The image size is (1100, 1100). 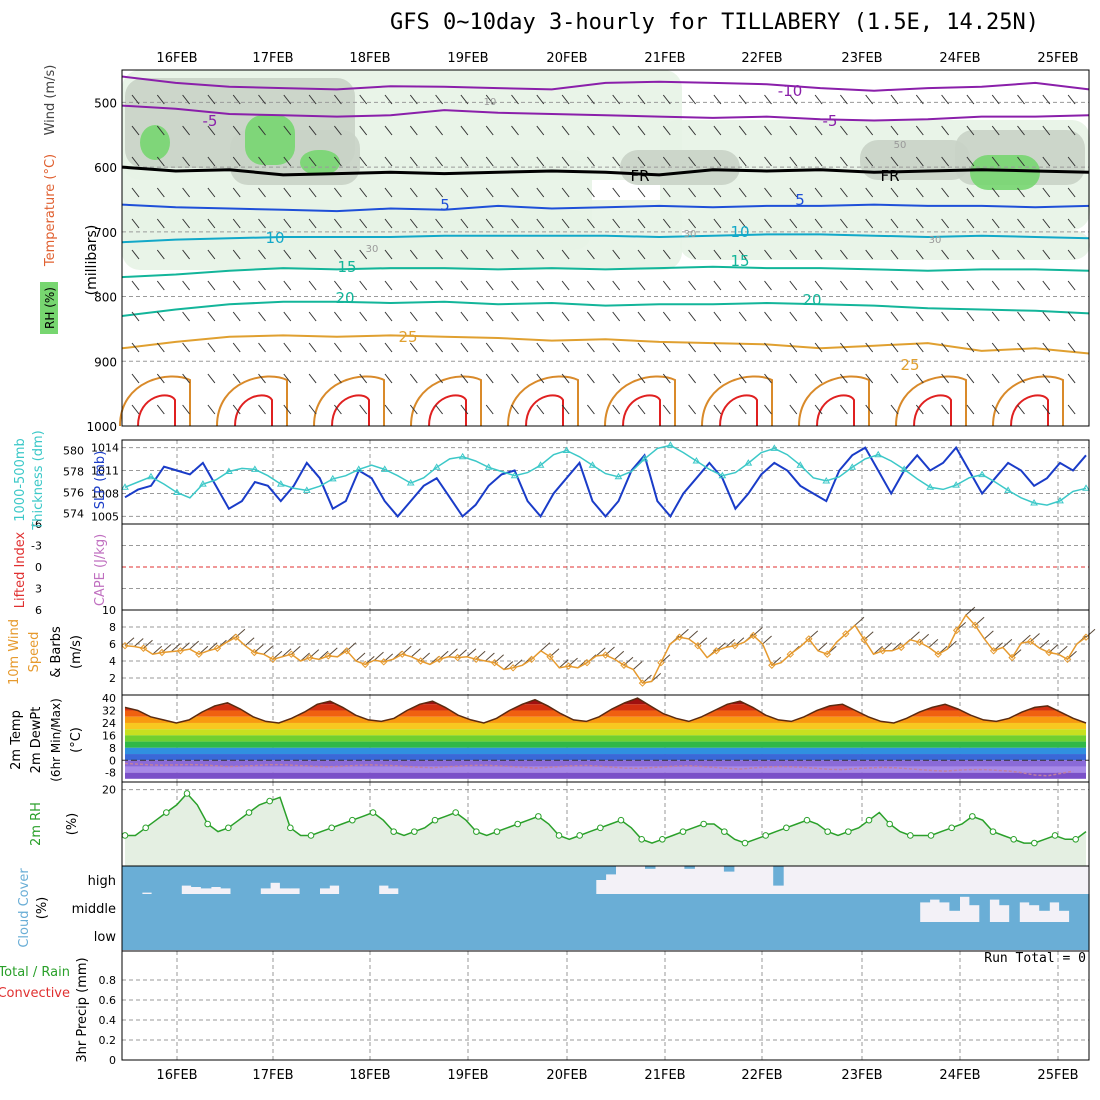 What do you see at coordinates (109, 723) in the screenshot?
I see `temp-tick-label: 24` at bounding box center [109, 723].